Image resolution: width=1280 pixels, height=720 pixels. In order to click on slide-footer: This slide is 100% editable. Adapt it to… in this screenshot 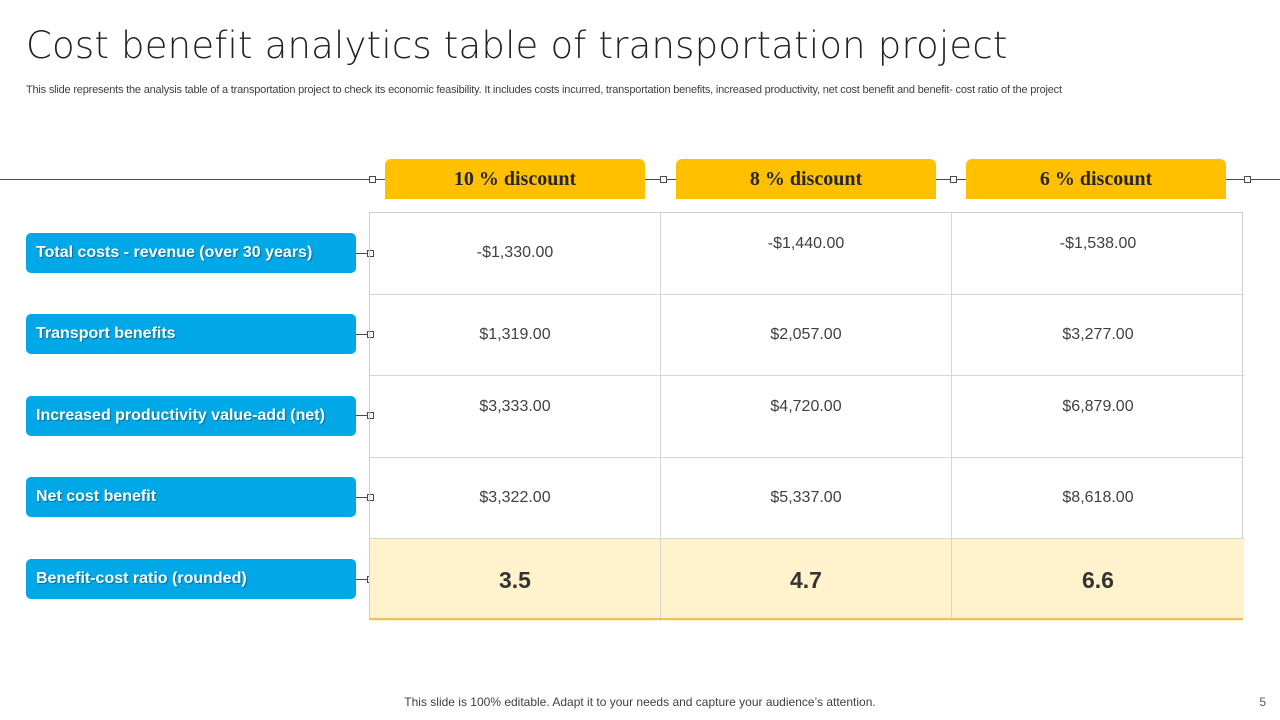, I will do `click(640, 702)`.